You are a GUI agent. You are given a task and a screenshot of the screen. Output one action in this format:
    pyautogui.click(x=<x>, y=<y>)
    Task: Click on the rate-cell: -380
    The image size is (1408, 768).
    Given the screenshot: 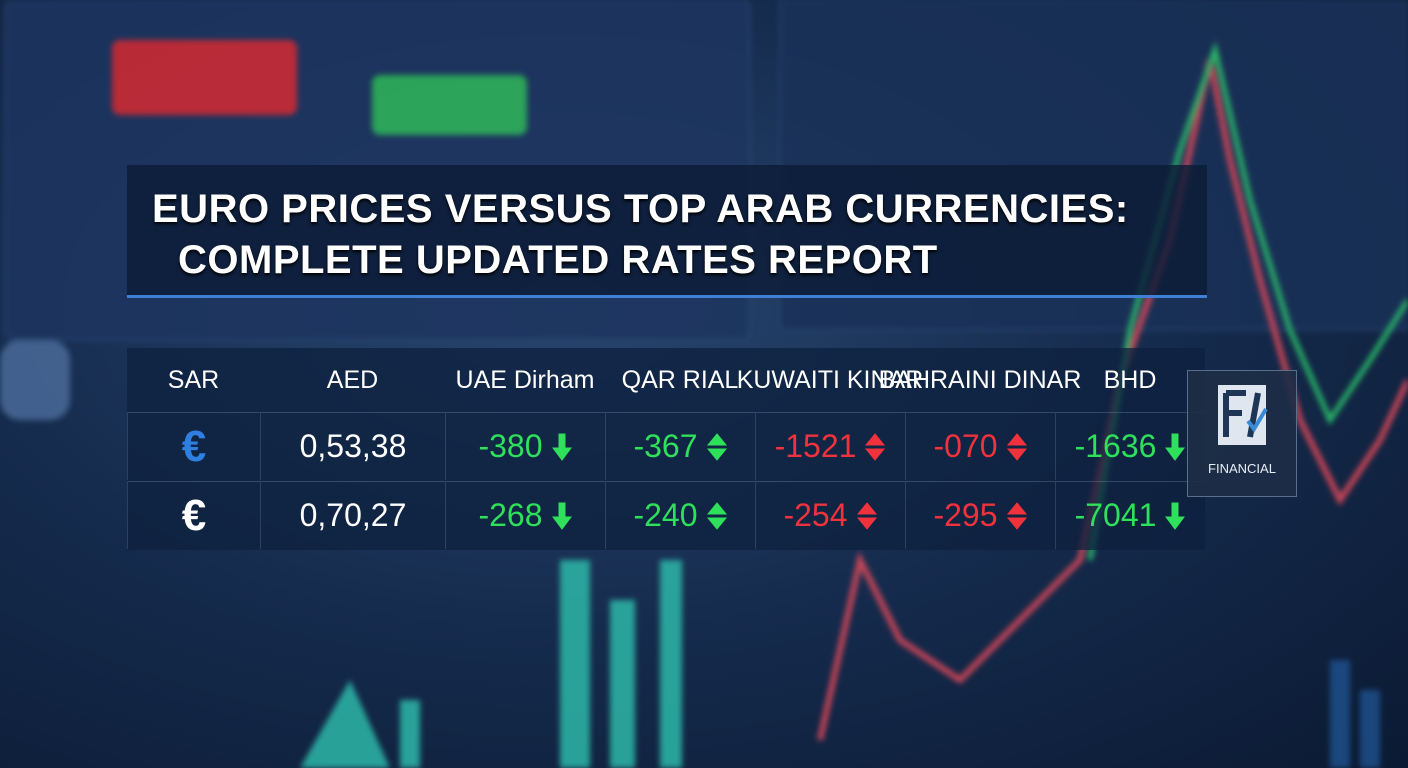 What is the action you would take?
    pyautogui.click(x=525, y=446)
    